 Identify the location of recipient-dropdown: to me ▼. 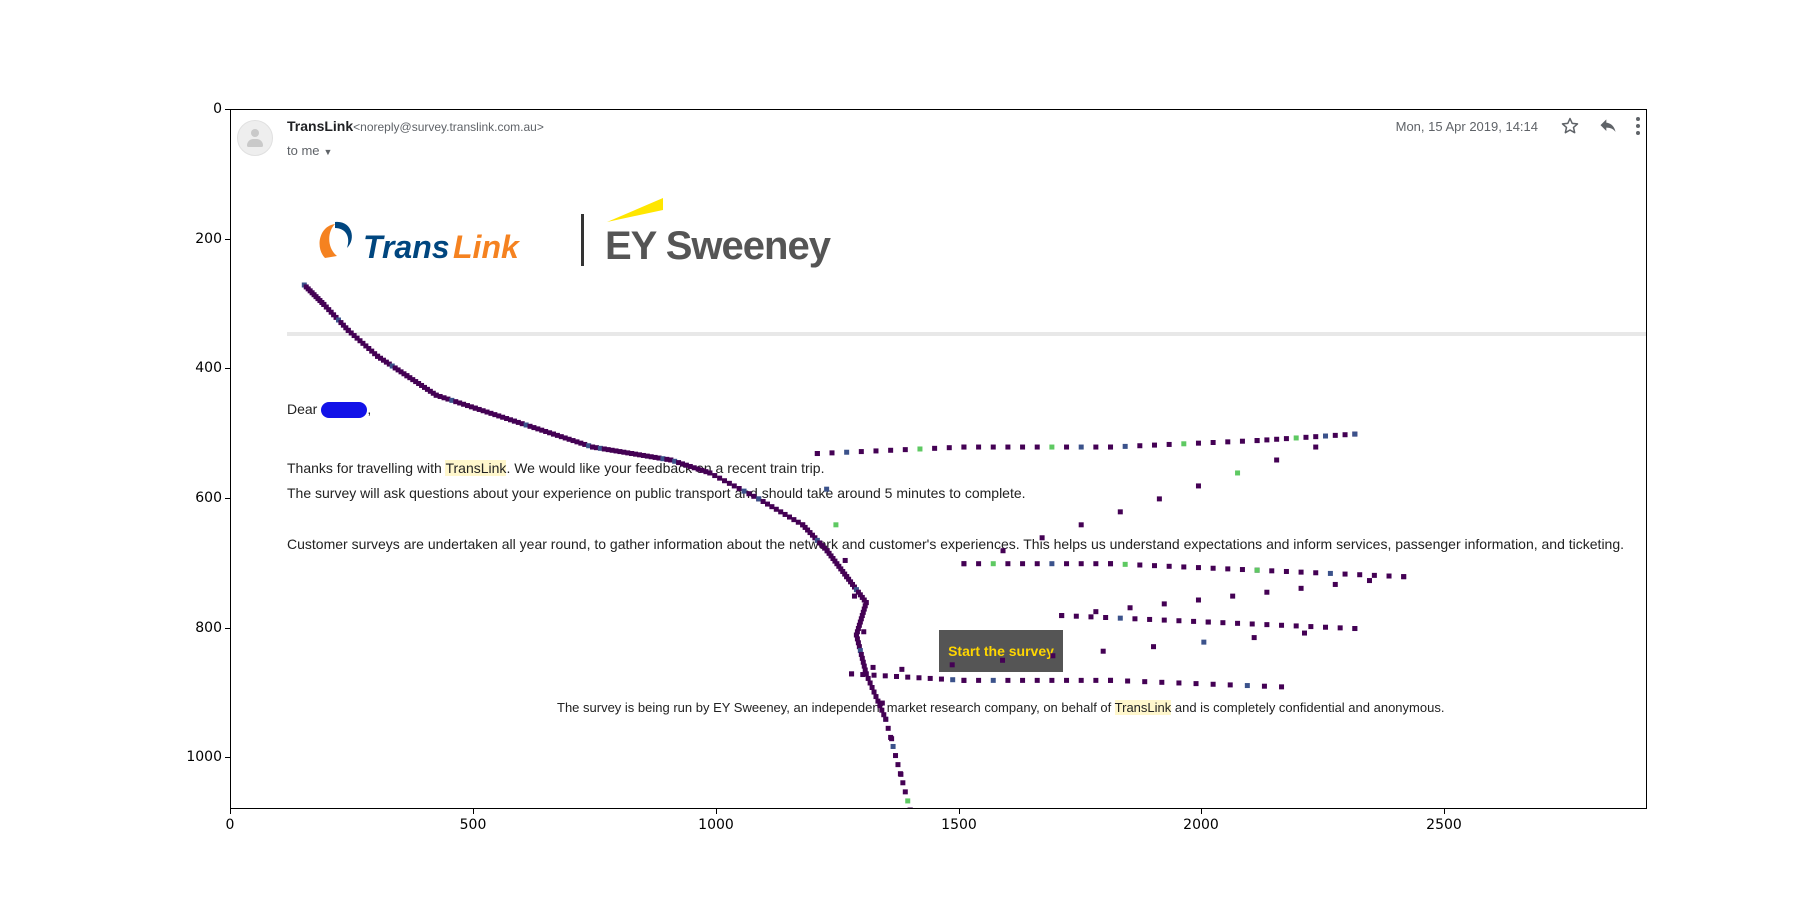
(309, 150).